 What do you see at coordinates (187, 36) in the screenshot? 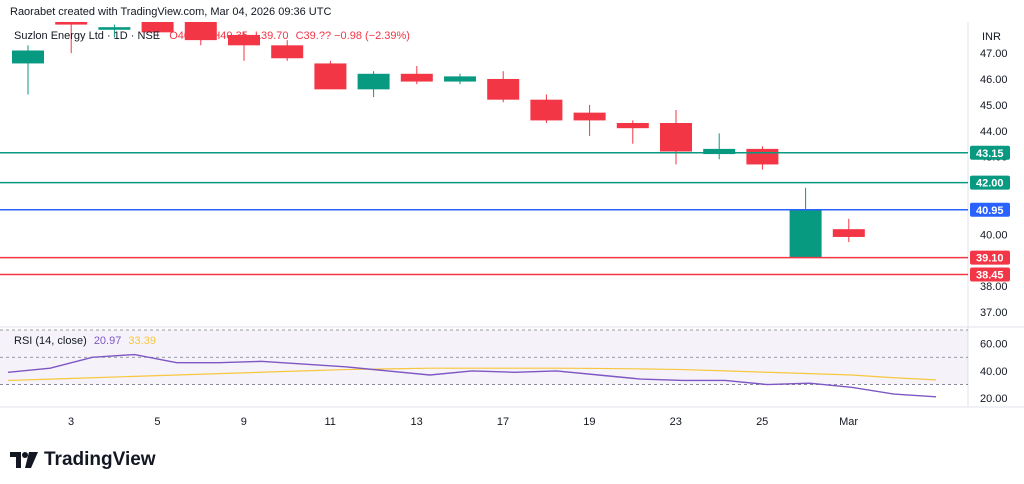
I see `open-value: O40.20` at bounding box center [187, 36].